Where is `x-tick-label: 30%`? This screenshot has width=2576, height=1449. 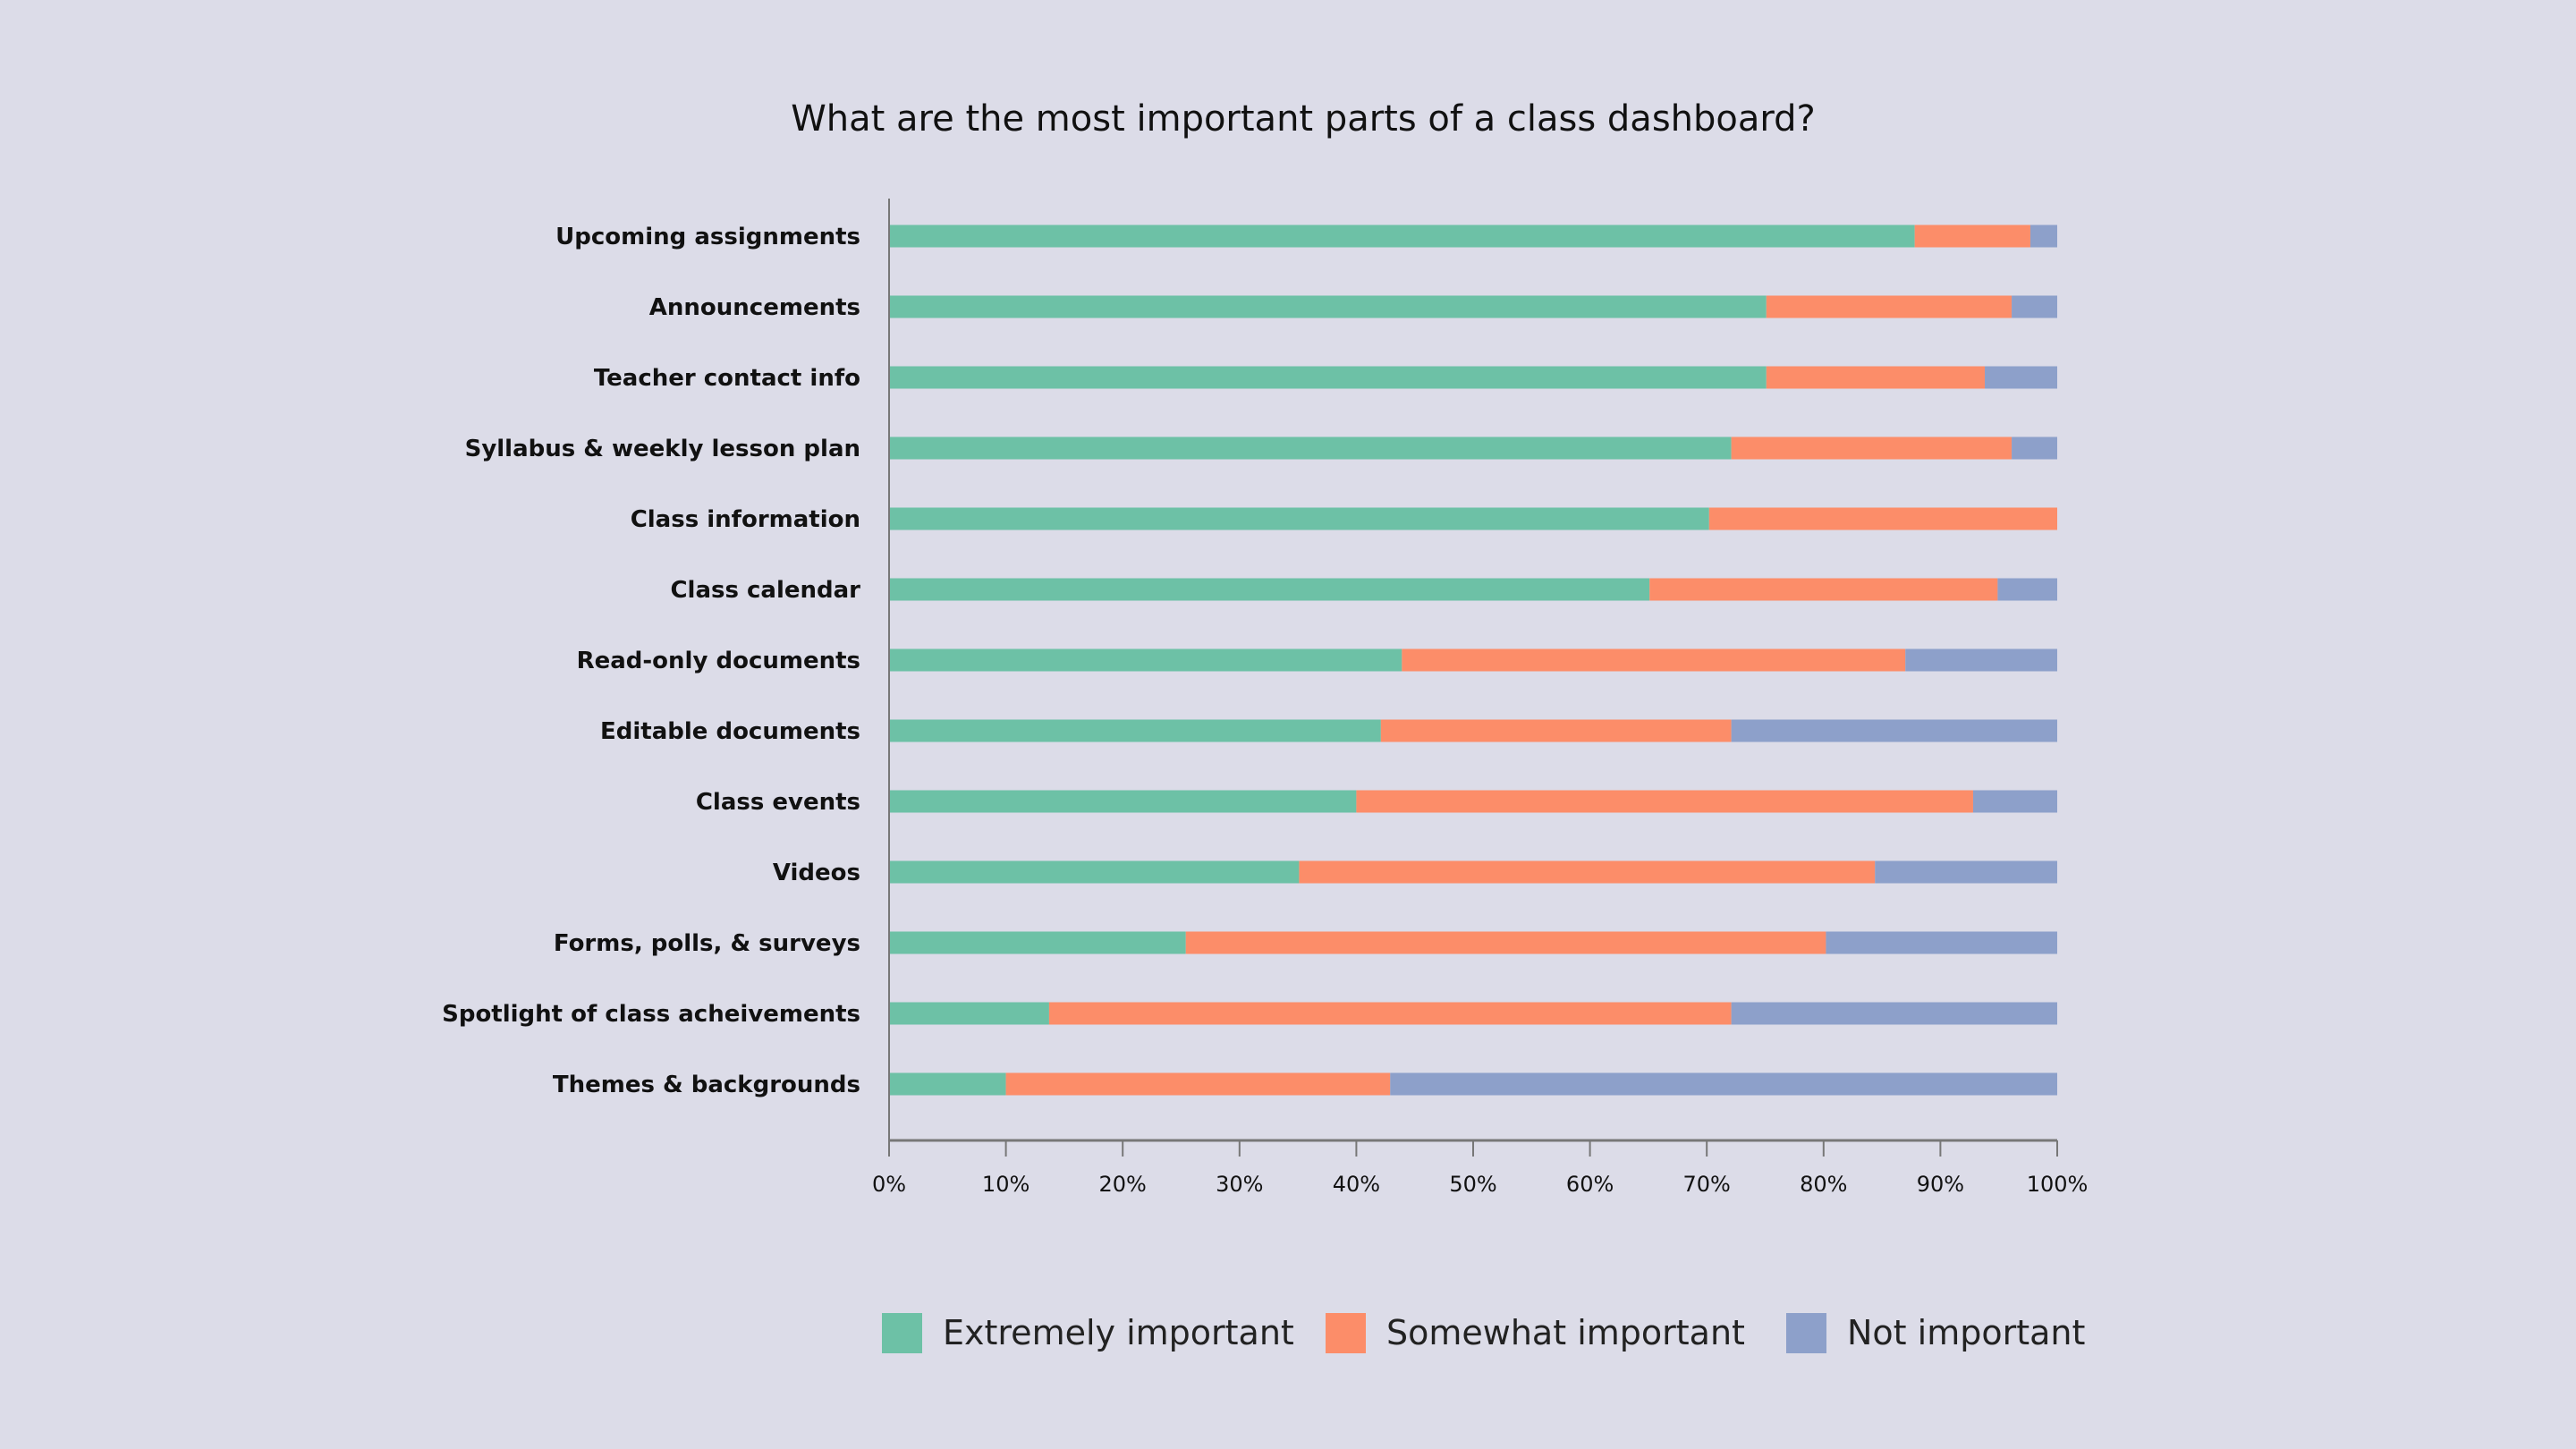
x-tick-label: 30% is located at coordinates (1239, 1184).